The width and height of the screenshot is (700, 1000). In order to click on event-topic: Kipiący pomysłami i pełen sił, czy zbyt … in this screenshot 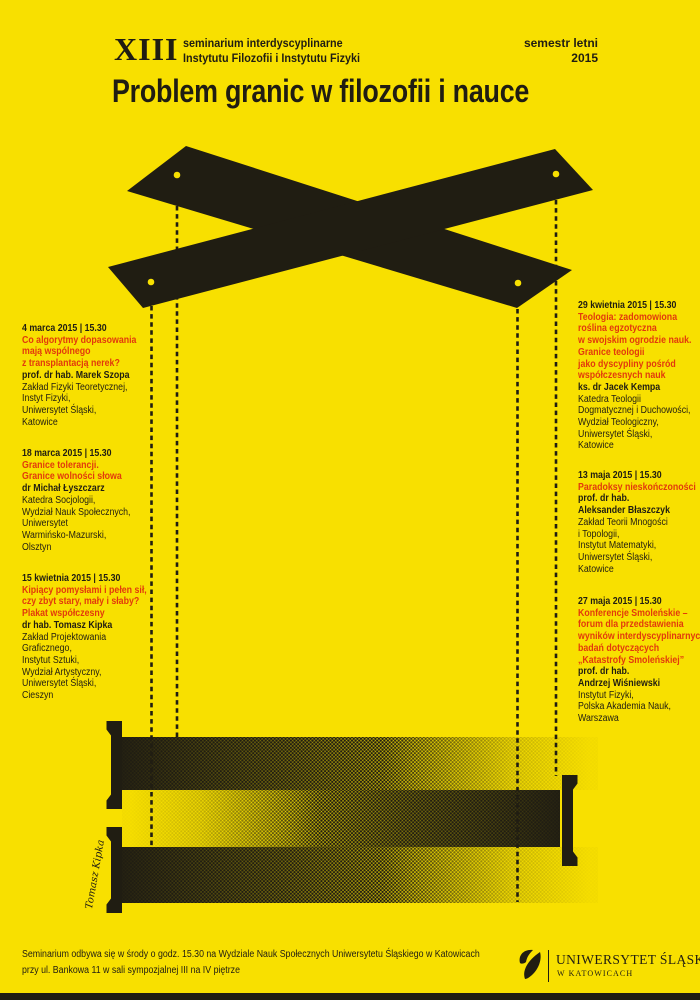, I will do `click(84, 602)`.